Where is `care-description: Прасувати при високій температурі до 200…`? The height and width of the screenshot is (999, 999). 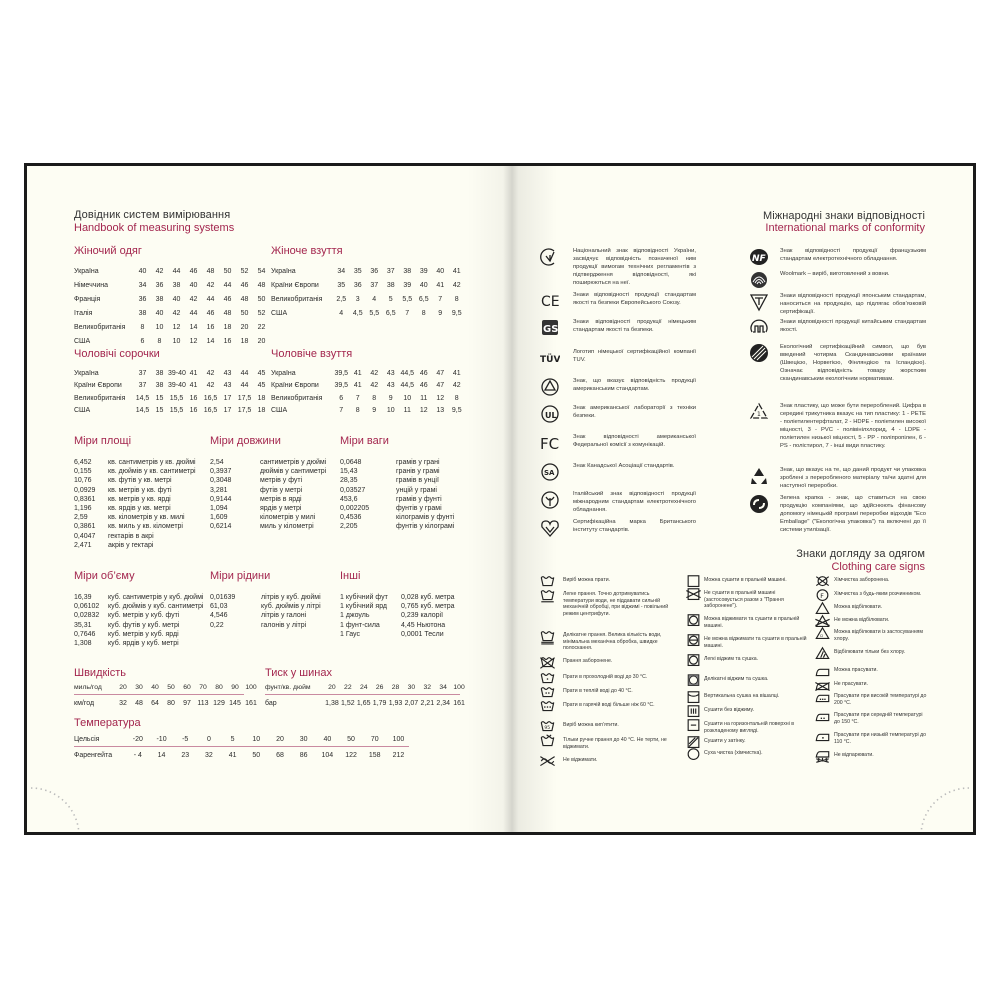 care-description: Прасувати при високій температурі до 200… is located at coordinates (880, 699).